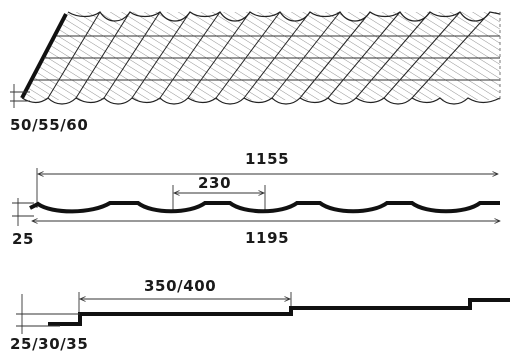 This screenshot has width=510, height=353. What do you see at coordinates (214, 183) in the screenshot?
I see `label-wave-pitch-230: 230` at bounding box center [214, 183].